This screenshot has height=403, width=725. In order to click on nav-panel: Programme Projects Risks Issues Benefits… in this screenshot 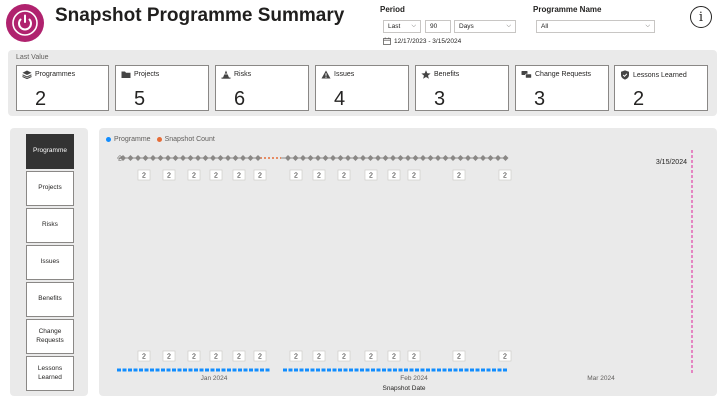, I will do `click(49, 262)`.